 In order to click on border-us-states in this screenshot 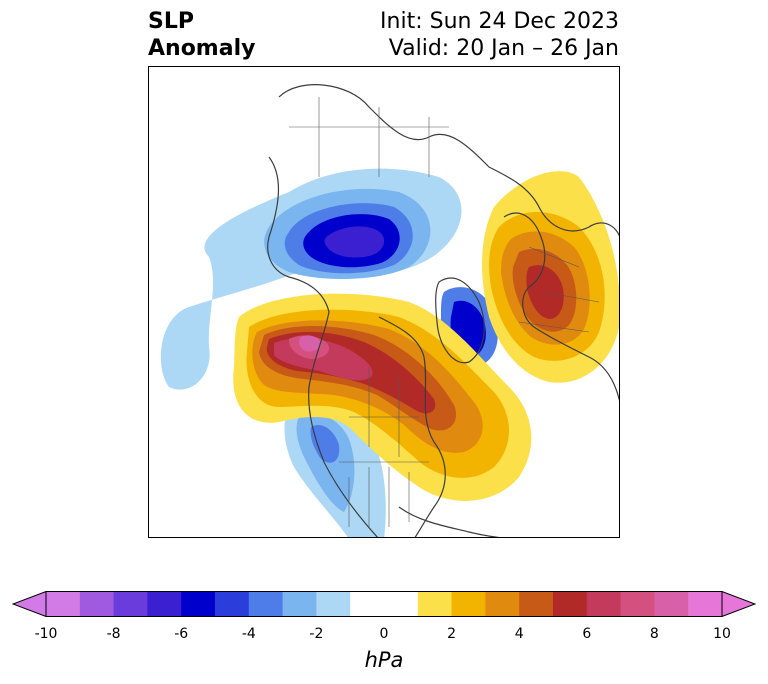, I will do `click(379, 497)`.